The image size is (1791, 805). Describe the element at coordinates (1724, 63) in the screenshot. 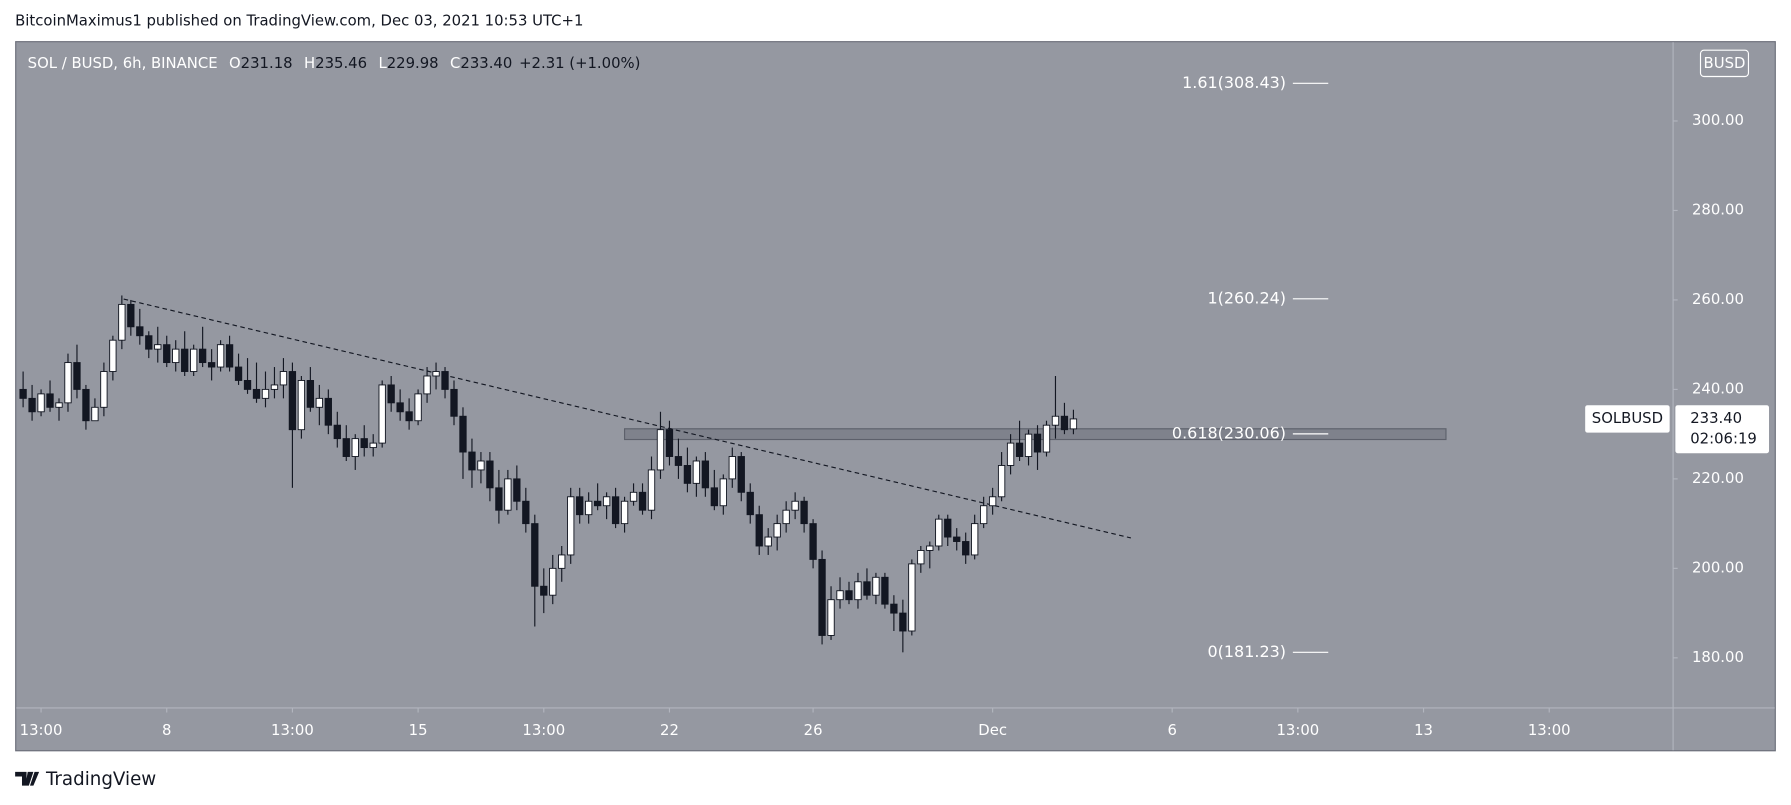

I see `currency-button` at that location.